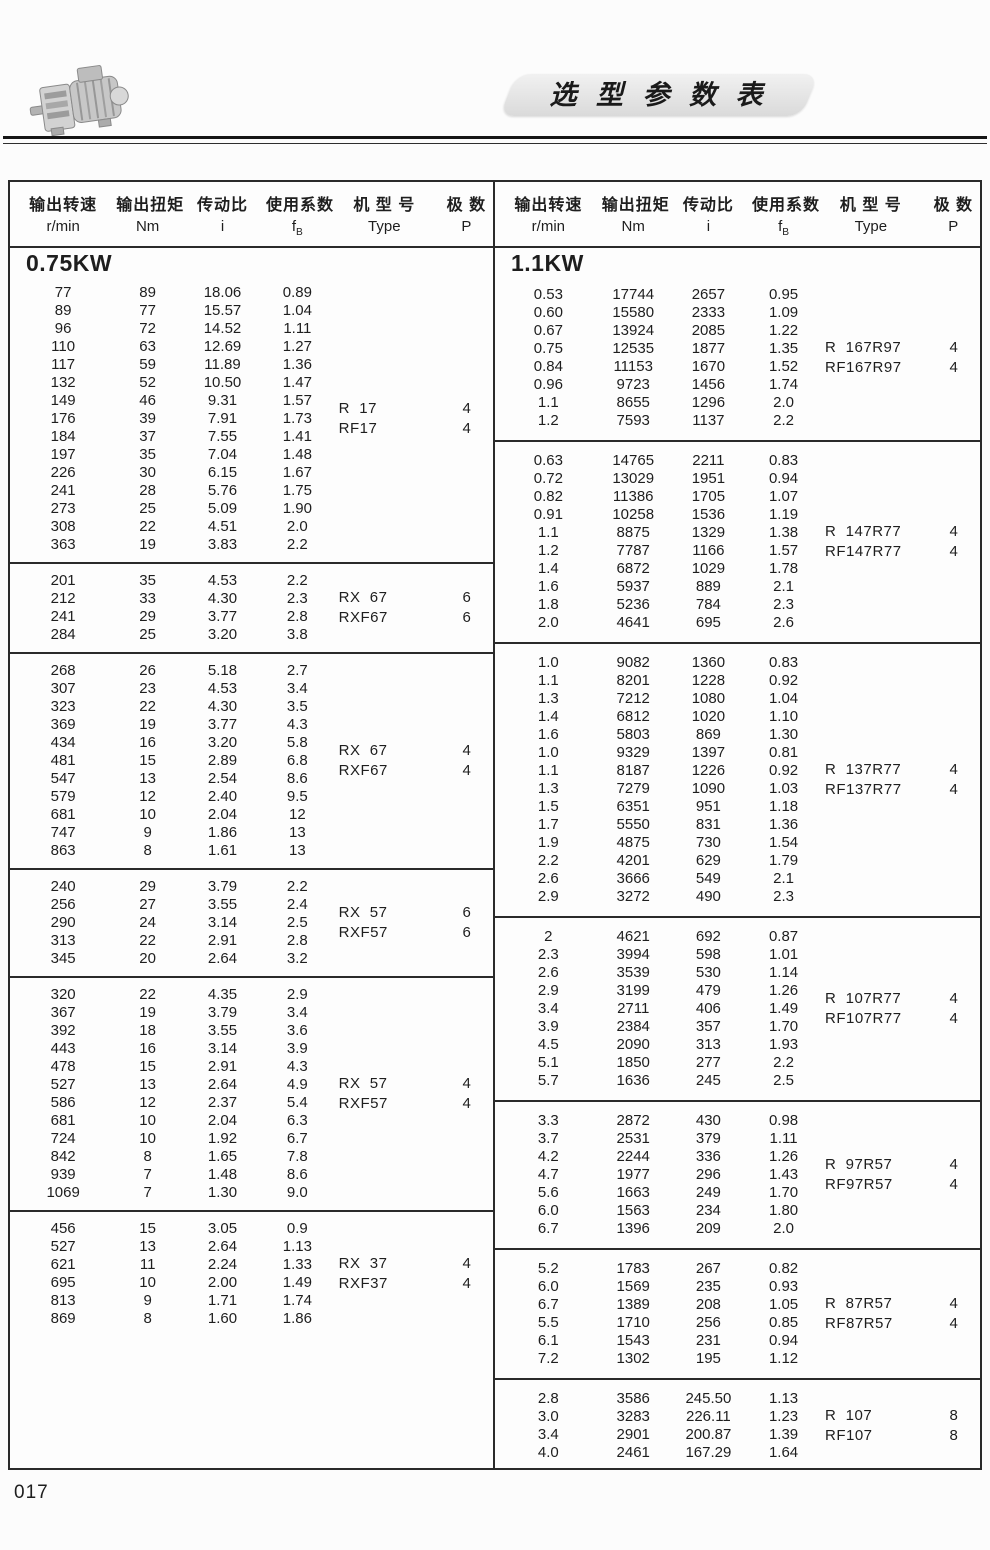 This screenshot has height=1550, width=990. I want to click on torque-value: 3199, so click(633, 990).